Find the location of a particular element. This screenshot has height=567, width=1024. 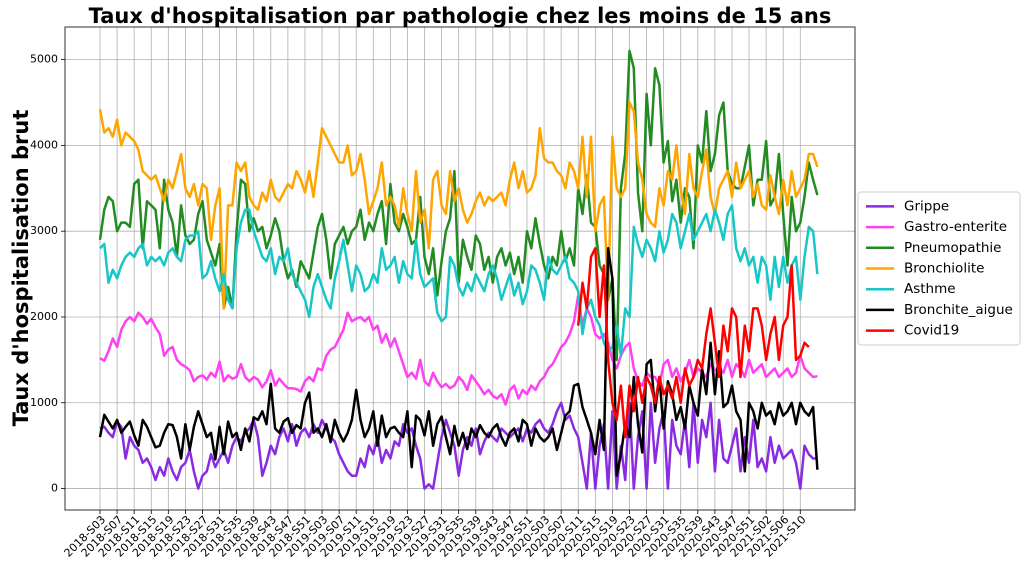

legend-label: Bronchiolite is located at coordinates (944, 269).